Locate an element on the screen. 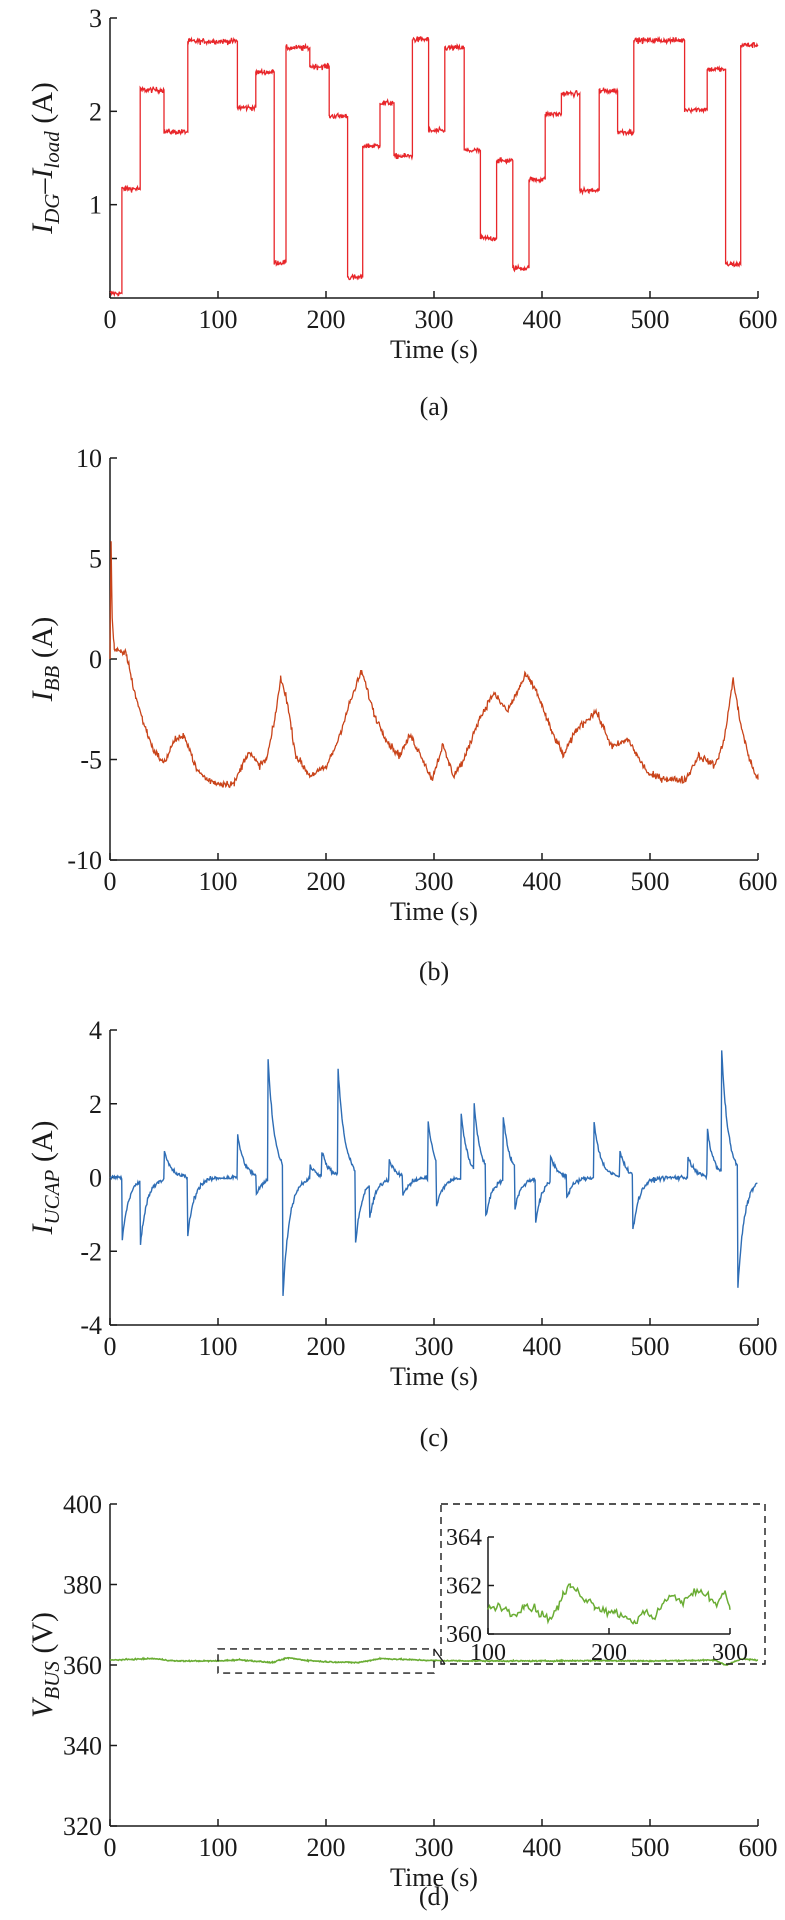  inset-chart: 100 200 300 360 362 364 is located at coordinates (597, 1595).